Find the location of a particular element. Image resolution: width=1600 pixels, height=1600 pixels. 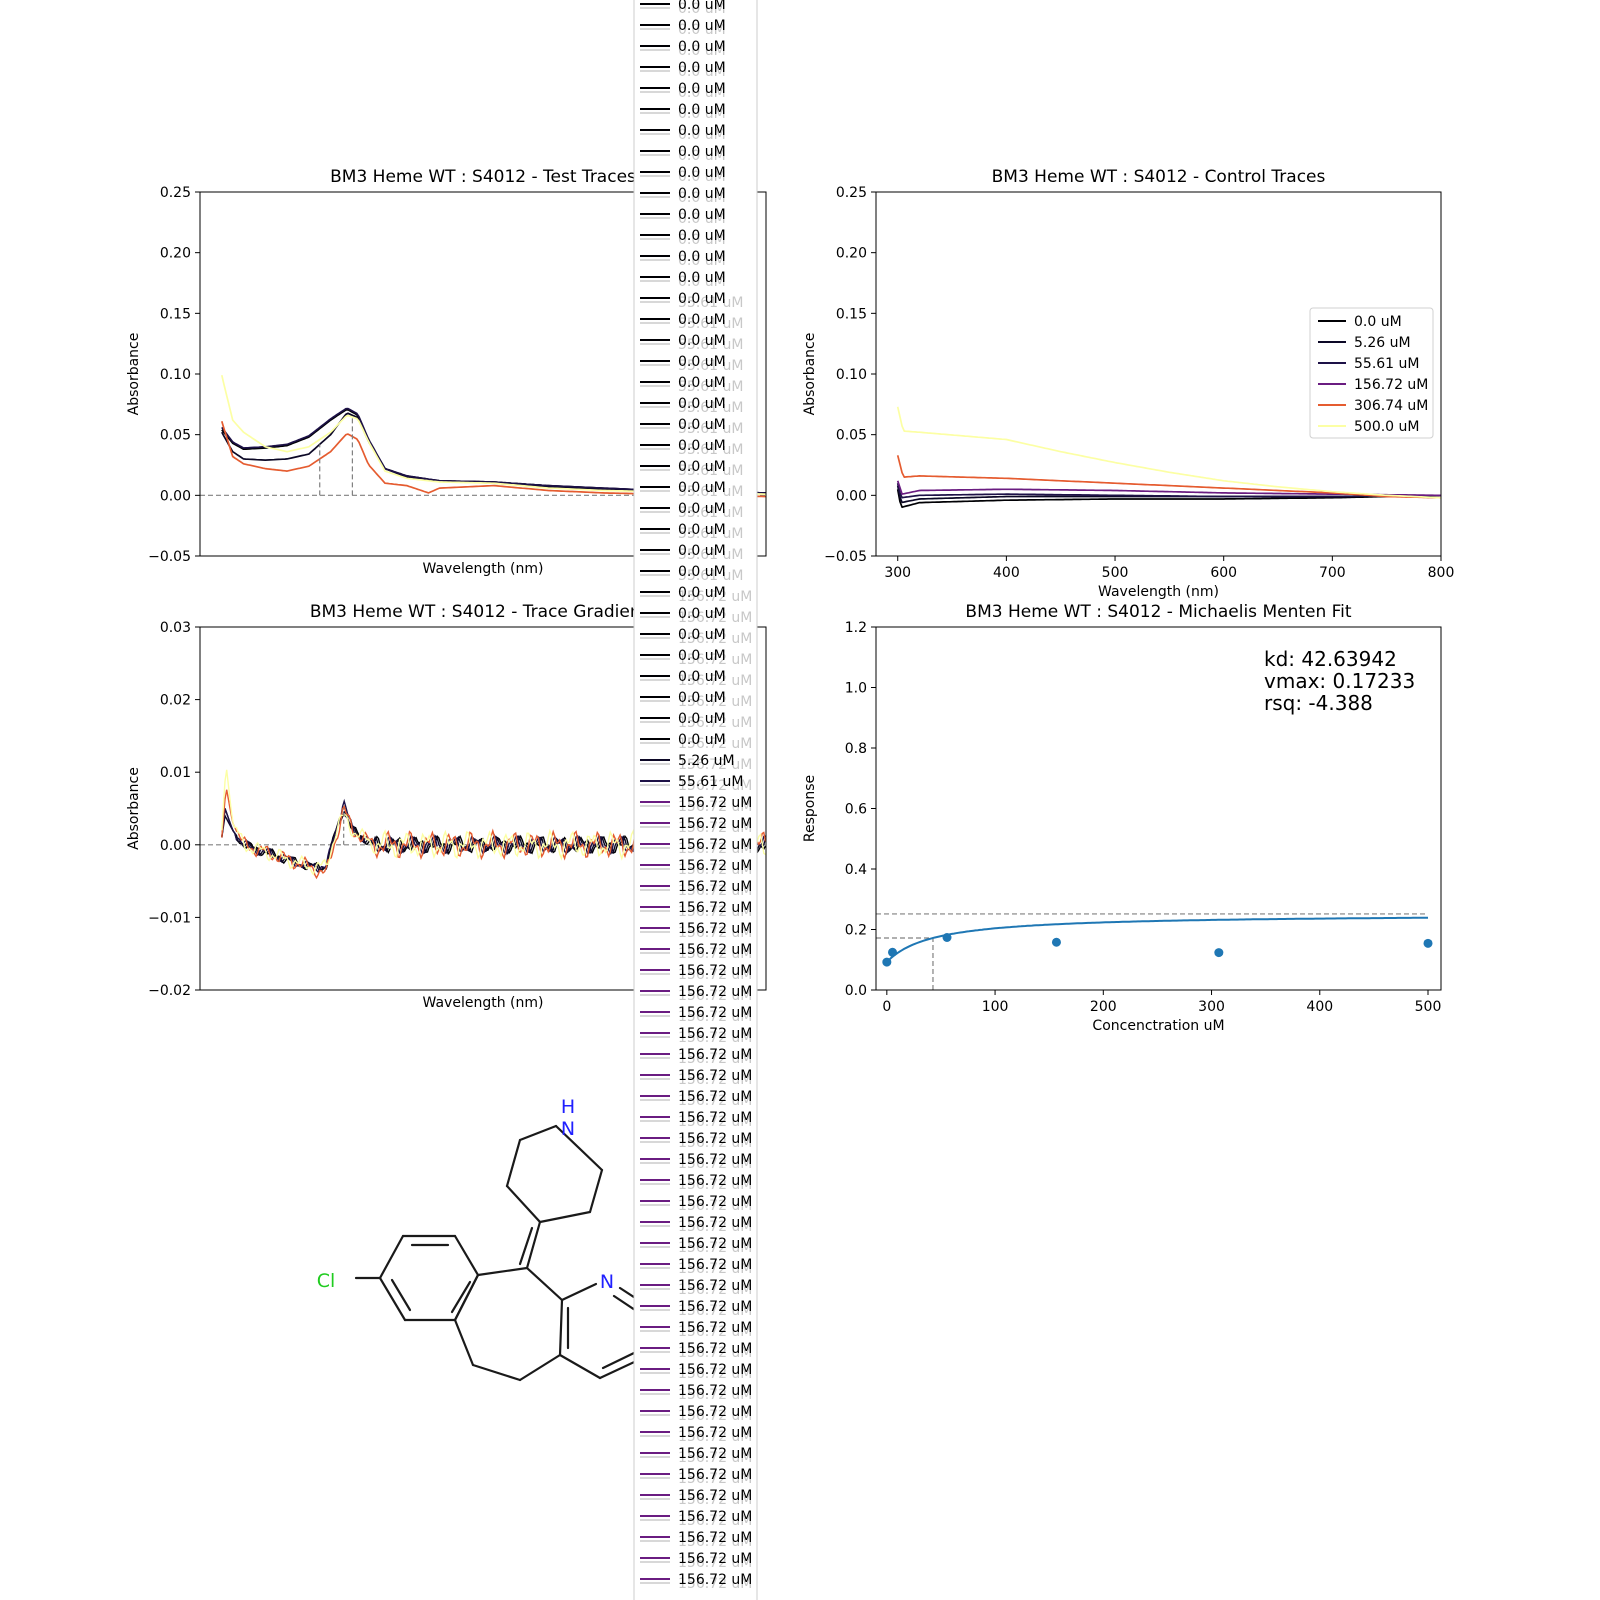

y-tick-label: 0.8 is located at coordinates (856, 749).